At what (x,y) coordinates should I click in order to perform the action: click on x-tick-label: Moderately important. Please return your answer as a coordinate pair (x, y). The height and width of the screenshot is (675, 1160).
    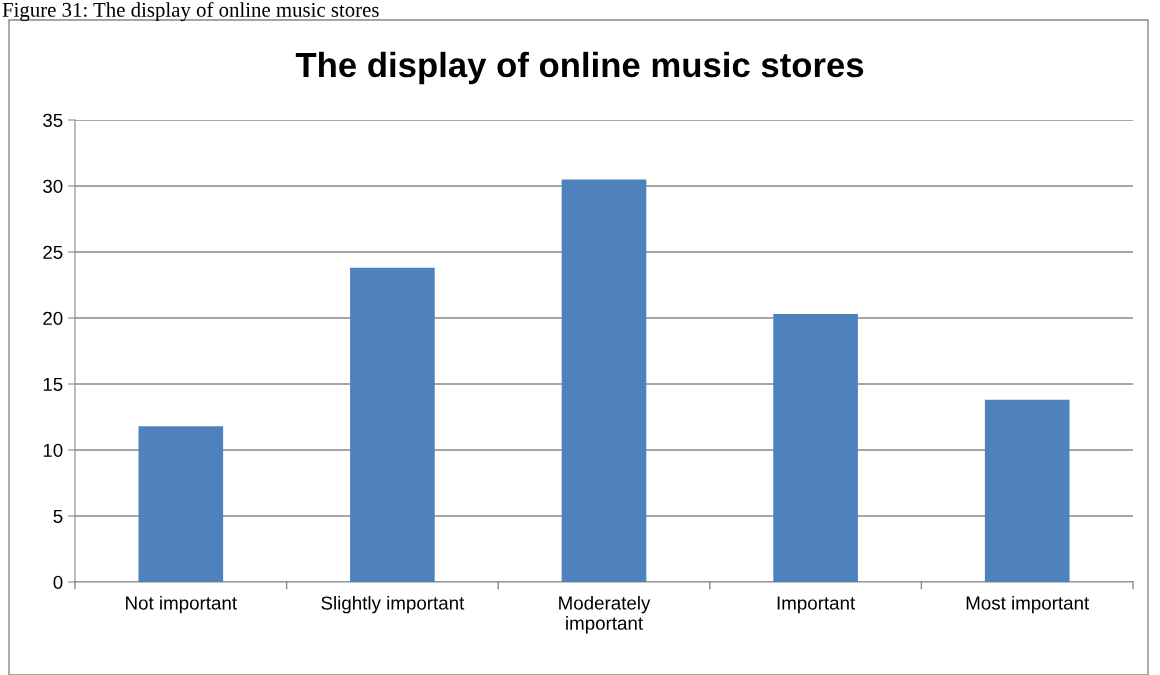
    Looking at the image, I should click on (605, 614).